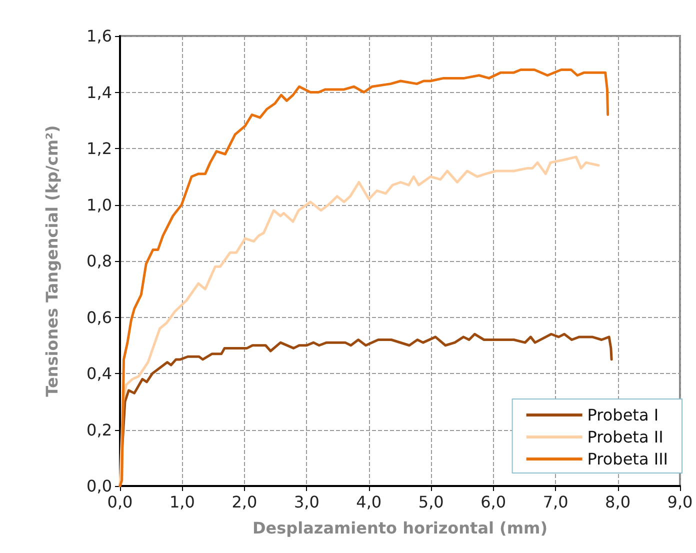 The width and height of the screenshot is (696, 553). What do you see at coordinates (400, 528) in the screenshot?
I see `x-axis-title: Desplazamiento horizontal (mm)` at bounding box center [400, 528].